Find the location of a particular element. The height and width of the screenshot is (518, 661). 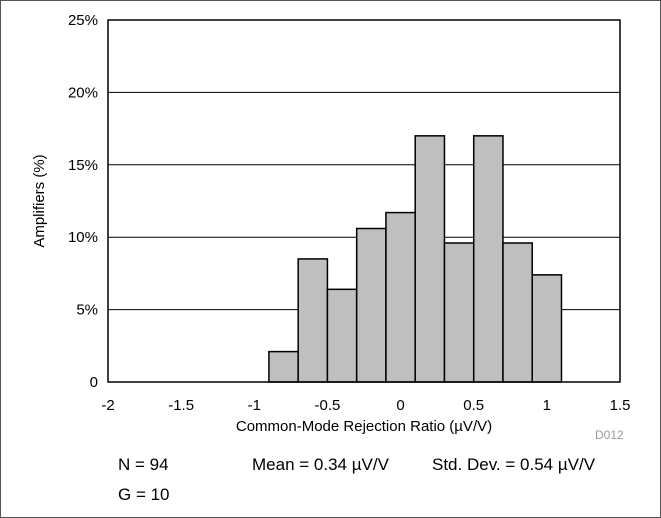

mean-value: Mean = 0.34 µV/V is located at coordinates (320, 464).